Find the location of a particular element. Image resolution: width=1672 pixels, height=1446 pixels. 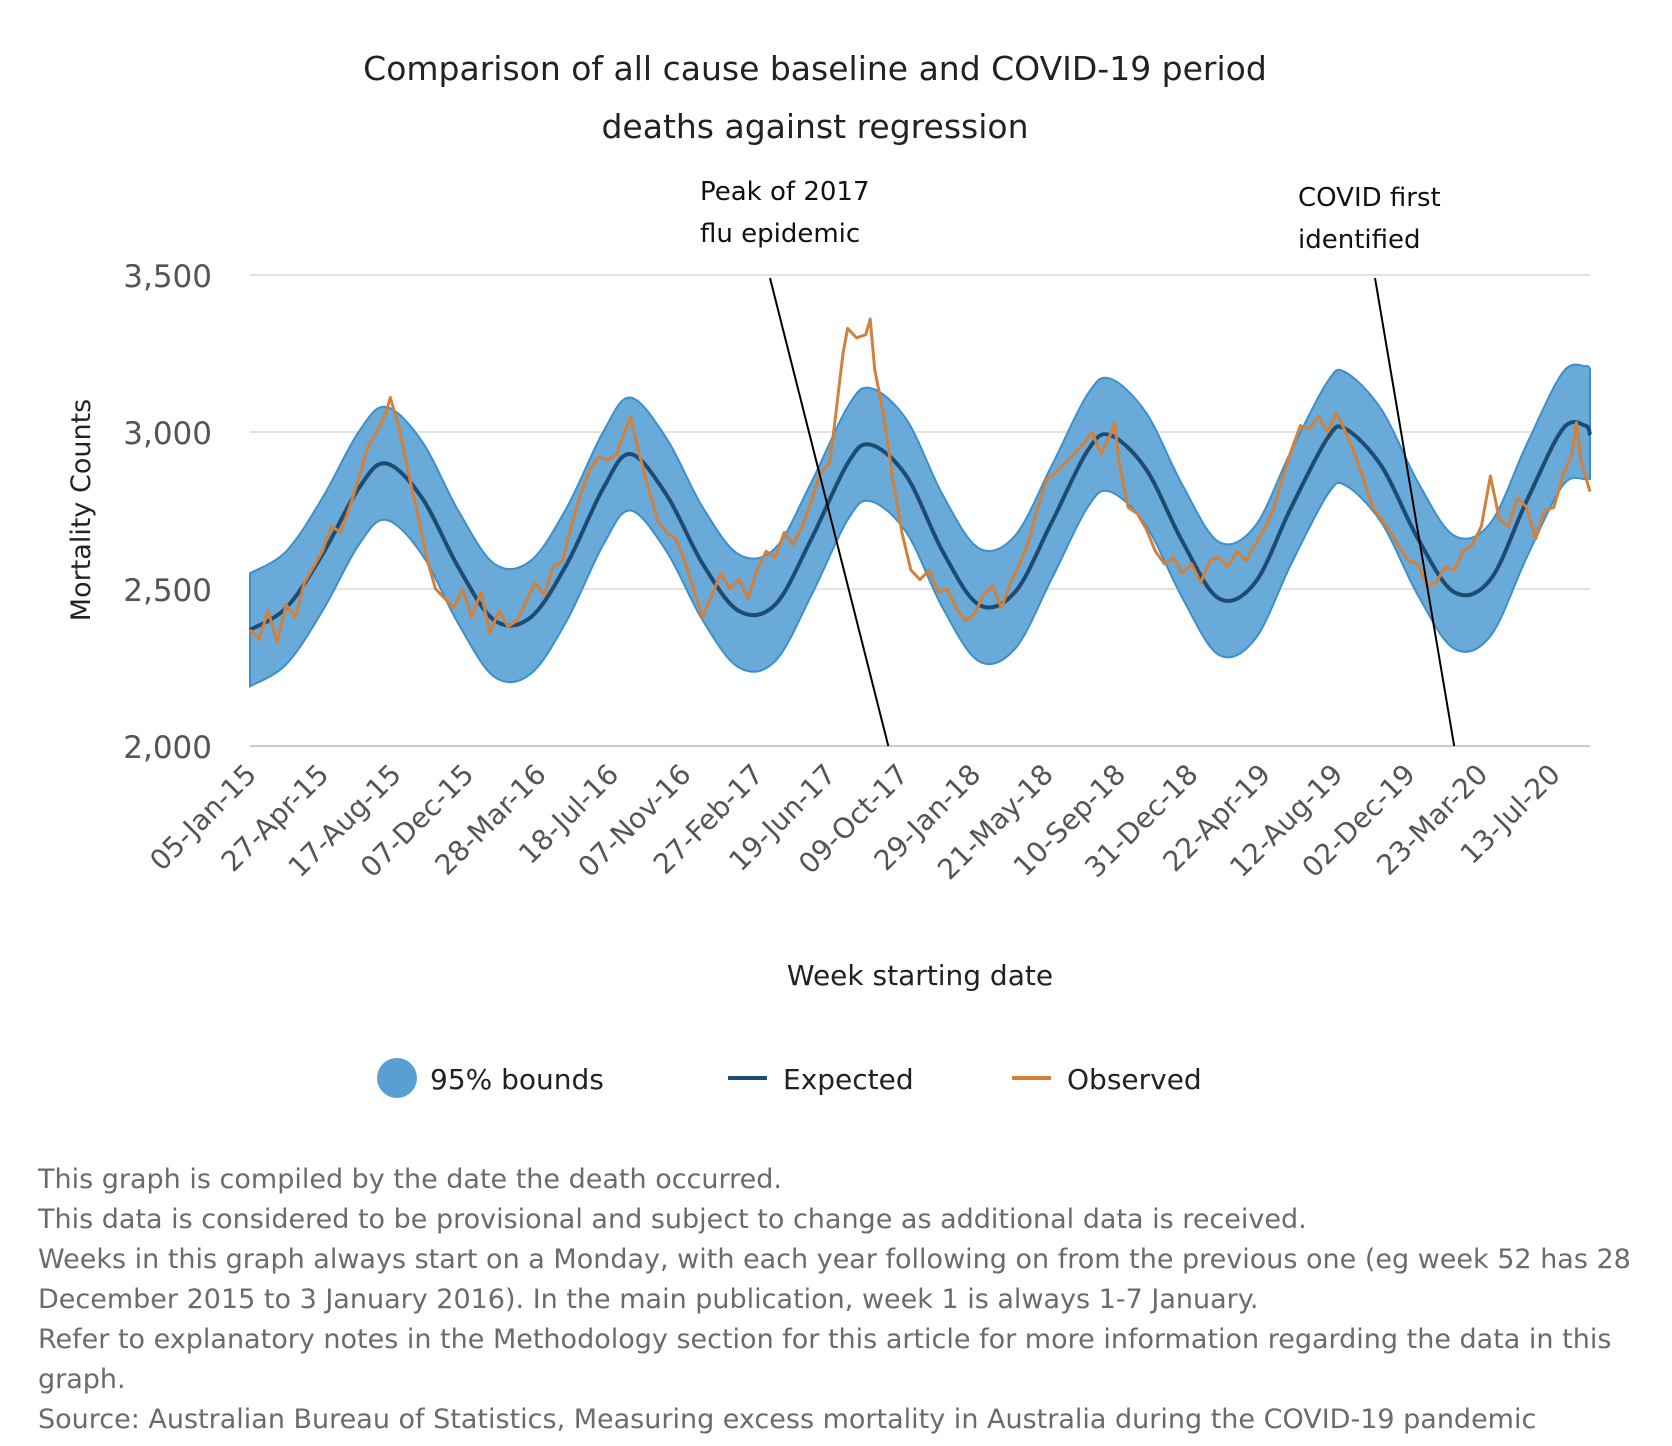

legend-item-bounds: 95% bounds is located at coordinates (490, 1078).